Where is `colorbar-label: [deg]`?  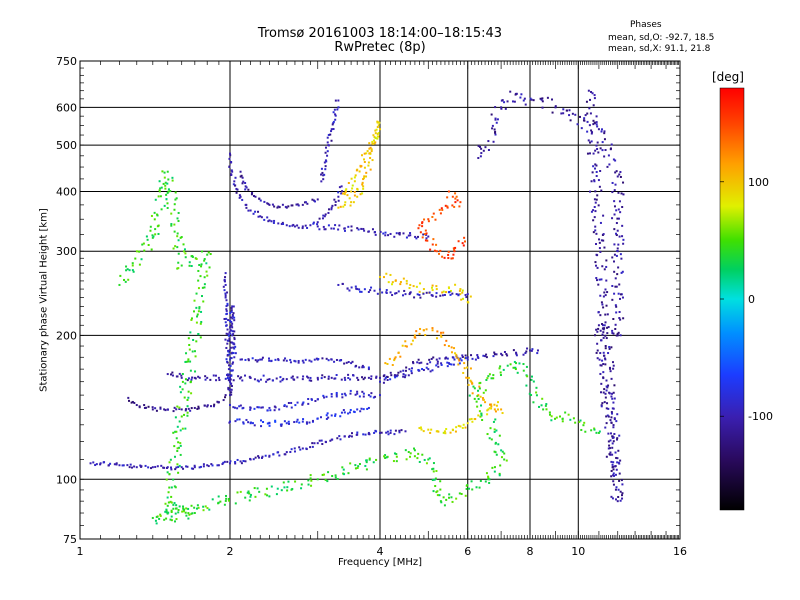 colorbar-label: [deg] is located at coordinates (728, 77).